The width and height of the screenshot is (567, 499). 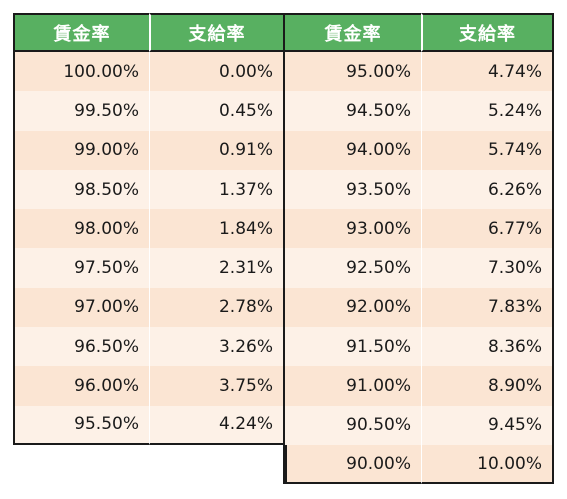 I want to click on payment-rate-cell-left: 0.00%, so click(x=217, y=72).